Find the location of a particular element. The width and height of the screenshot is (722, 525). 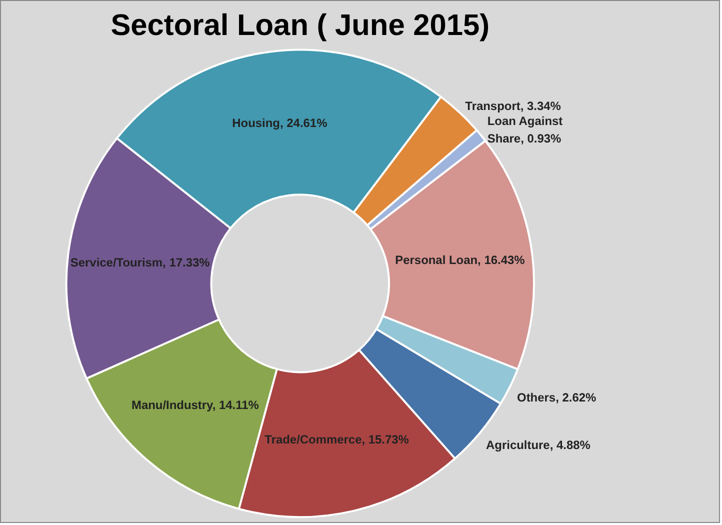

slice-label: Transport, 3.34% is located at coordinates (513, 106).